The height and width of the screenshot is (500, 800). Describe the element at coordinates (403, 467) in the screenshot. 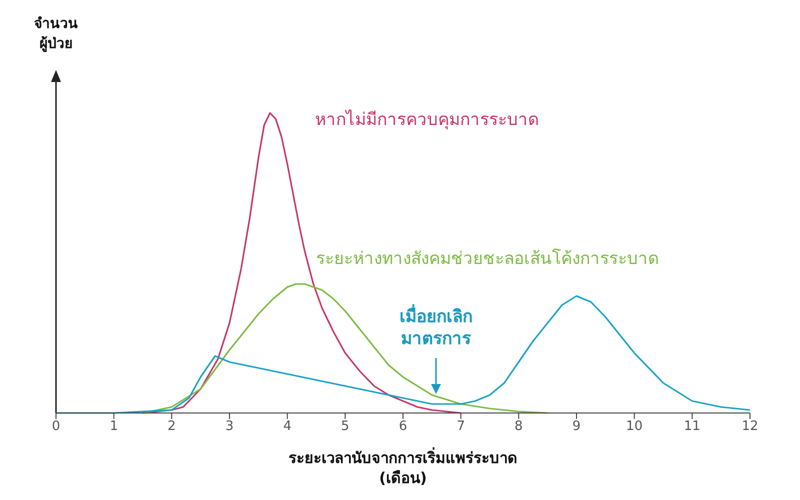

I see `x-axis-title: ระยะเวลานับจากการเริ่มแพร่ระบาด (เดือน)` at that location.